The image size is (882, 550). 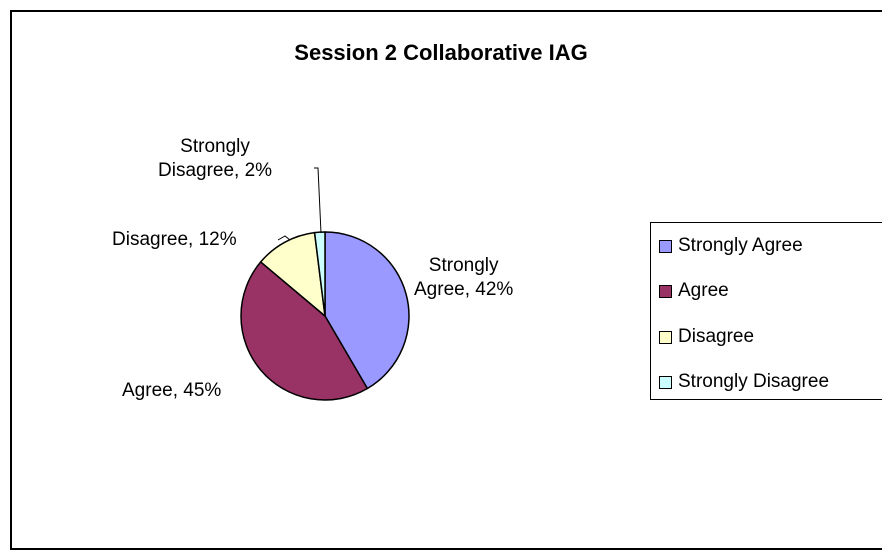 What do you see at coordinates (367, 310) in the screenshot?
I see `slice-strongly-agree` at bounding box center [367, 310].